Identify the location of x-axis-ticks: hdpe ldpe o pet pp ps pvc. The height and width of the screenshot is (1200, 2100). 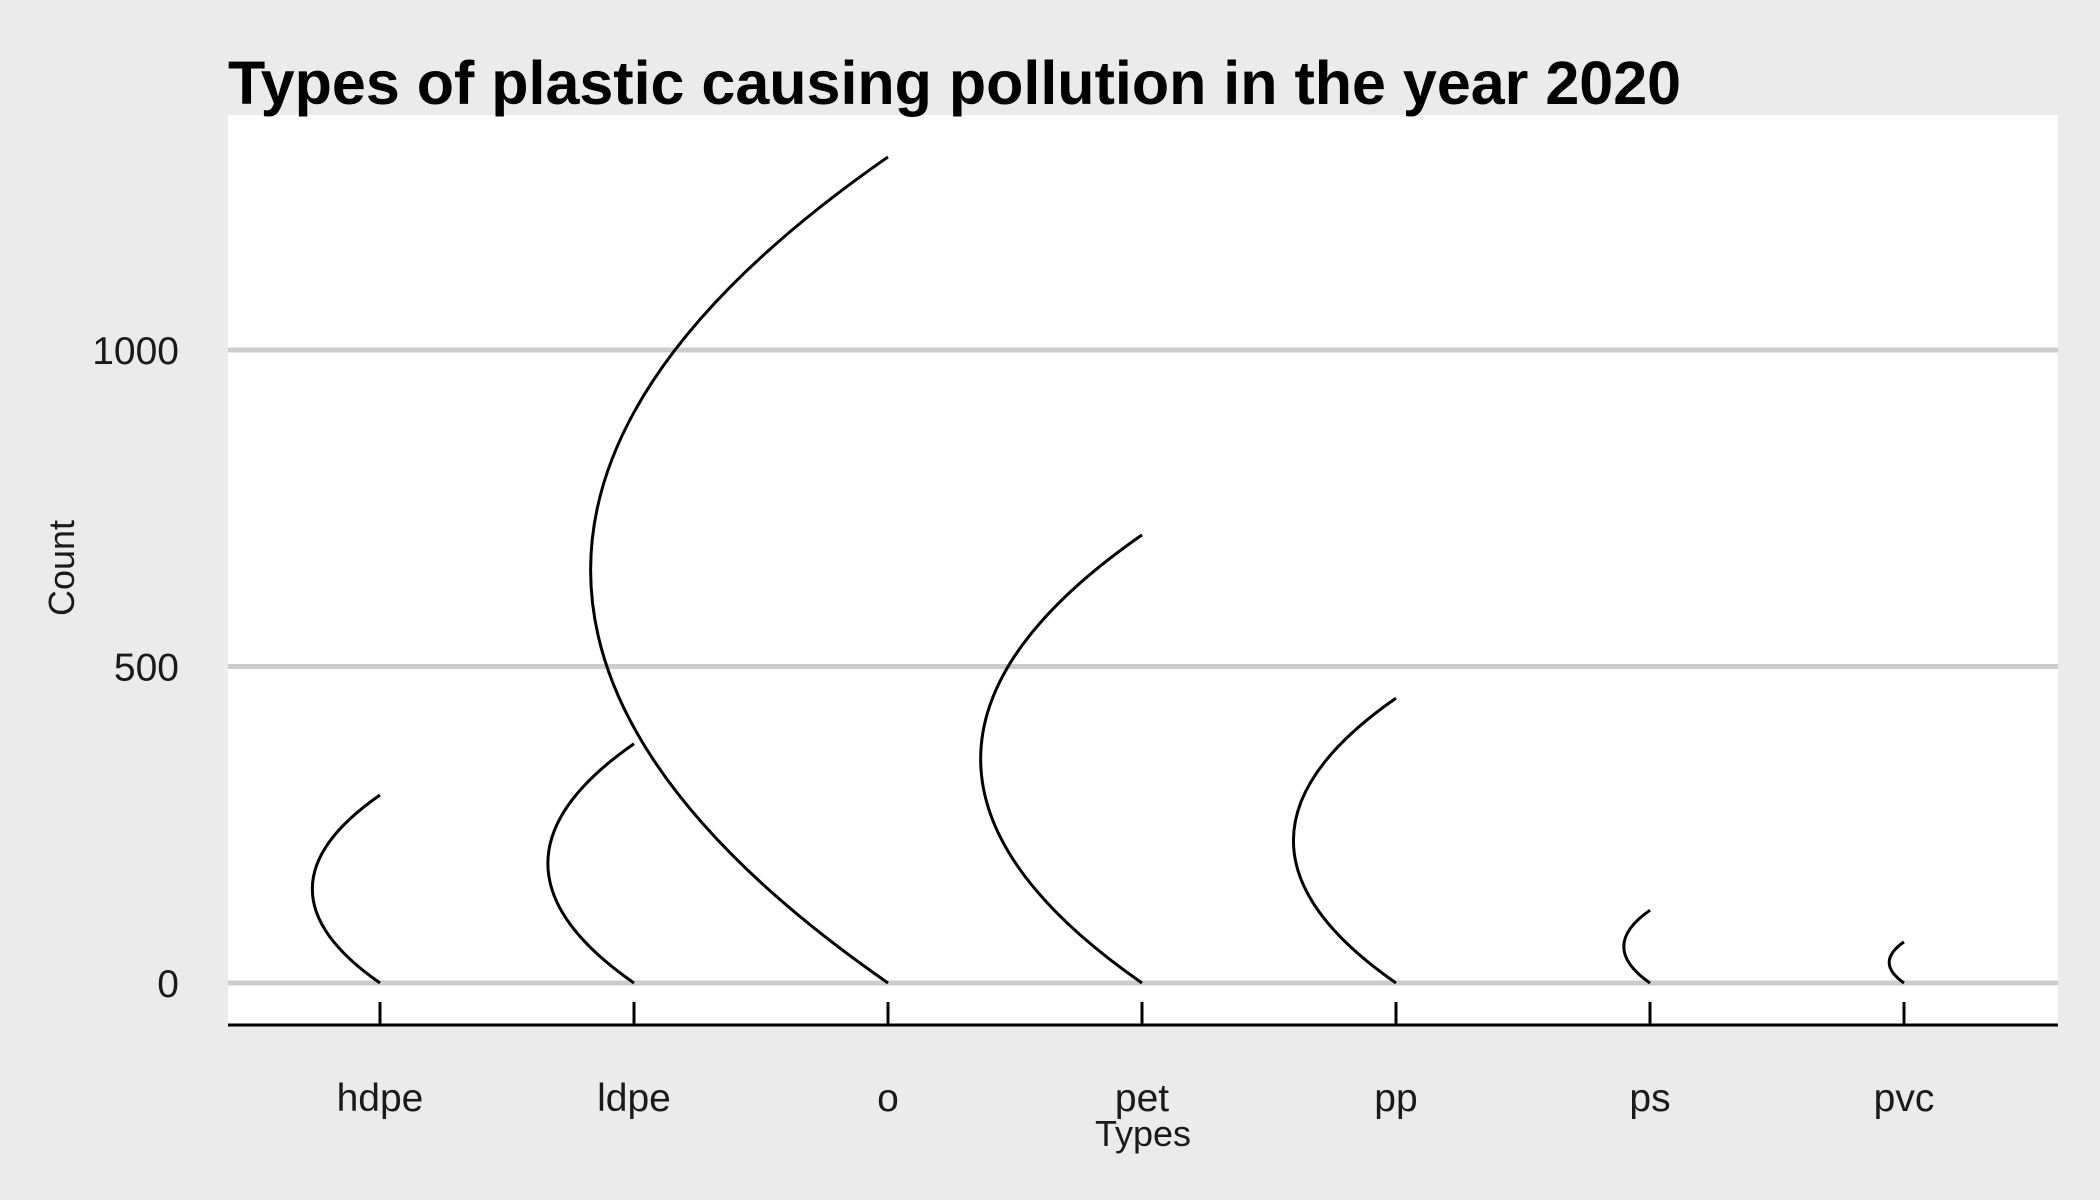
(1136, 1061).